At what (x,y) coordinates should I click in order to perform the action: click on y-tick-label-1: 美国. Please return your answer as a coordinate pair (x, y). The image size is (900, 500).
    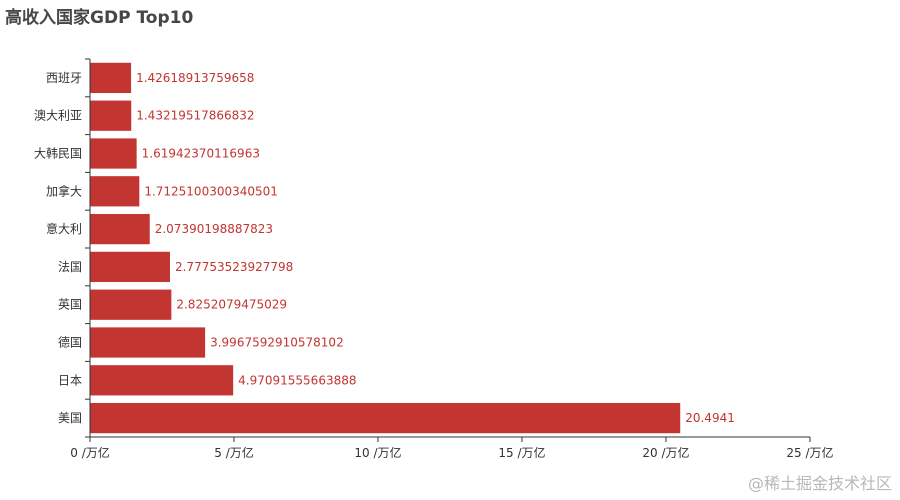
    Looking at the image, I should click on (70, 418).